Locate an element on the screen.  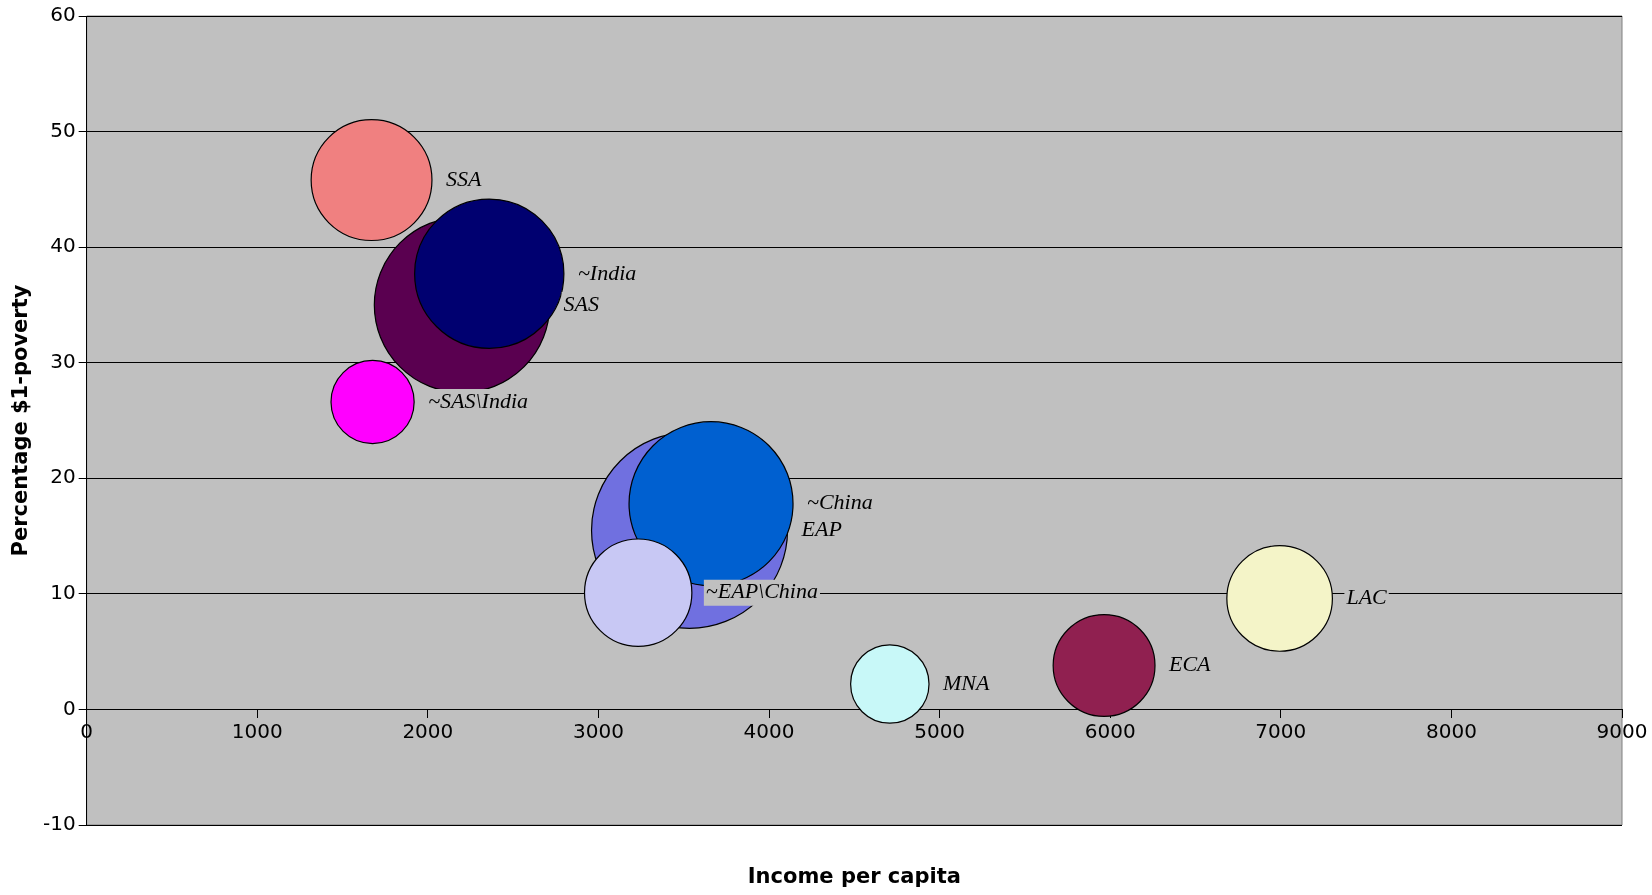
y-tick-label: 30 is located at coordinates (63, 360).